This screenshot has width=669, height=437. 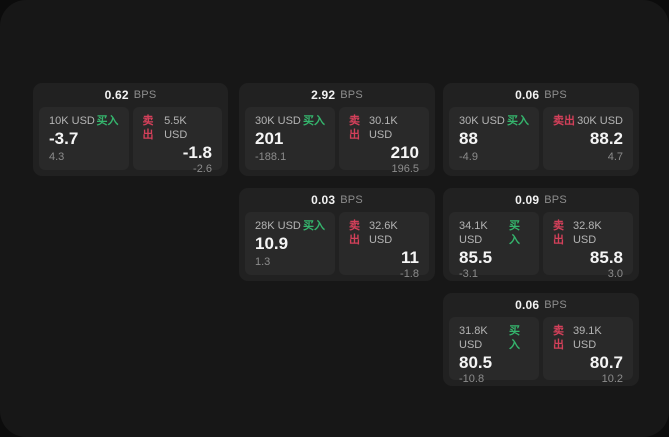 I want to click on sell-panel: 卖出 5.5K USD -1.8 -2.6, so click(x=177, y=141).